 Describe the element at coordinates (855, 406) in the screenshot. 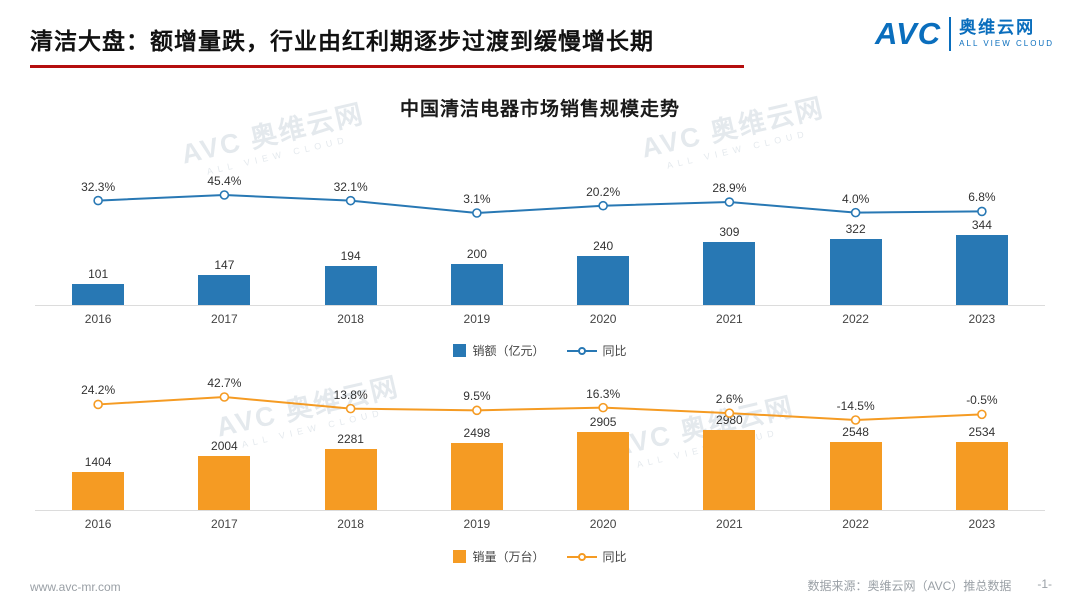

I see `yoy-pct-label: -14.5%` at that location.